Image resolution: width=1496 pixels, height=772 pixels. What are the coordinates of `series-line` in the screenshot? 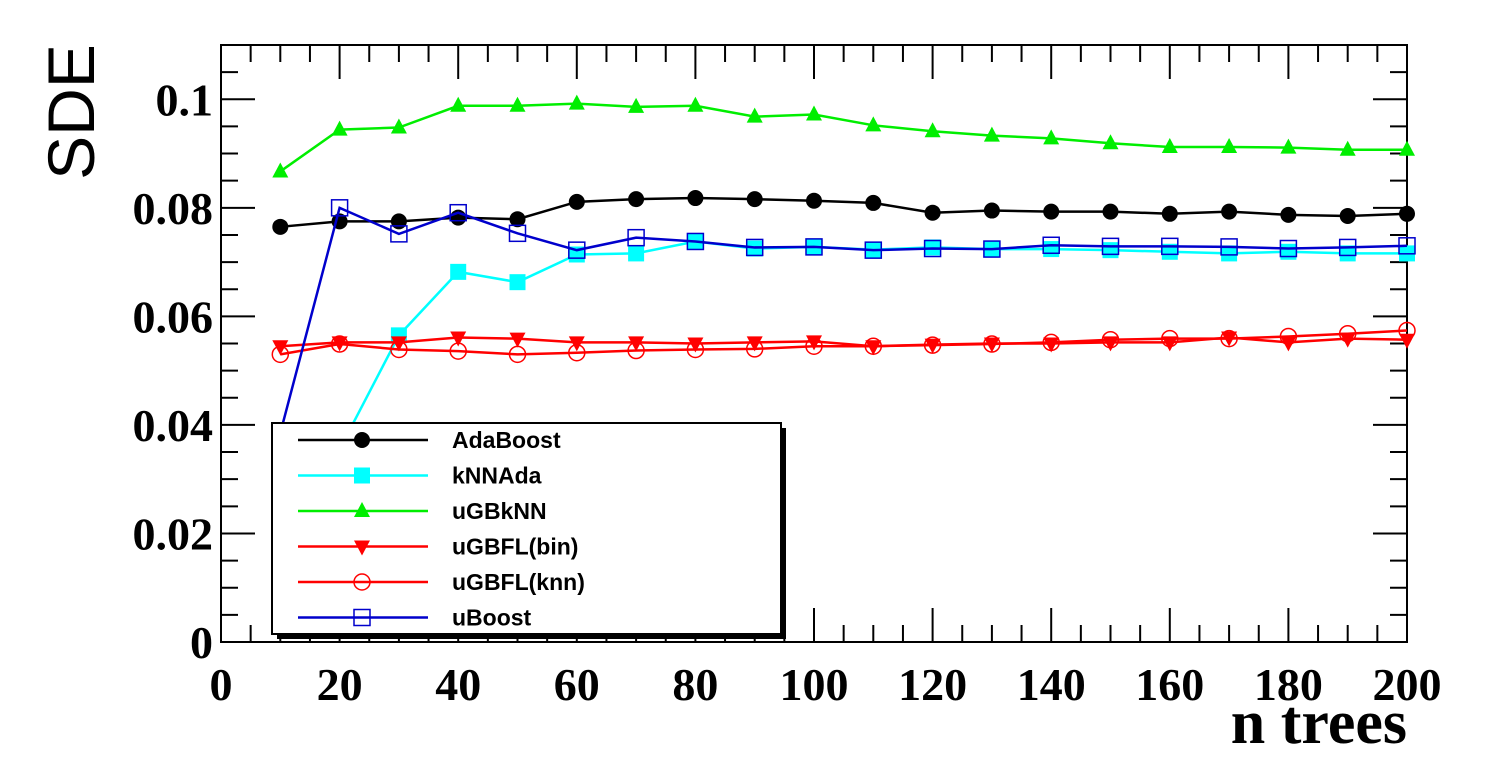 It's located at (844, 212).